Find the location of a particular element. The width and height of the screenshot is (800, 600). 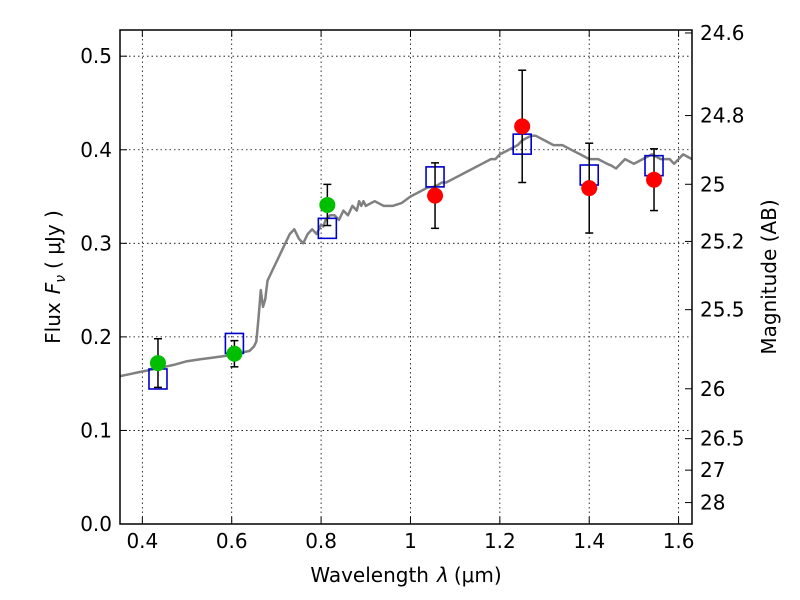

x-tick-label: 1.2 is located at coordinates (500, 541).